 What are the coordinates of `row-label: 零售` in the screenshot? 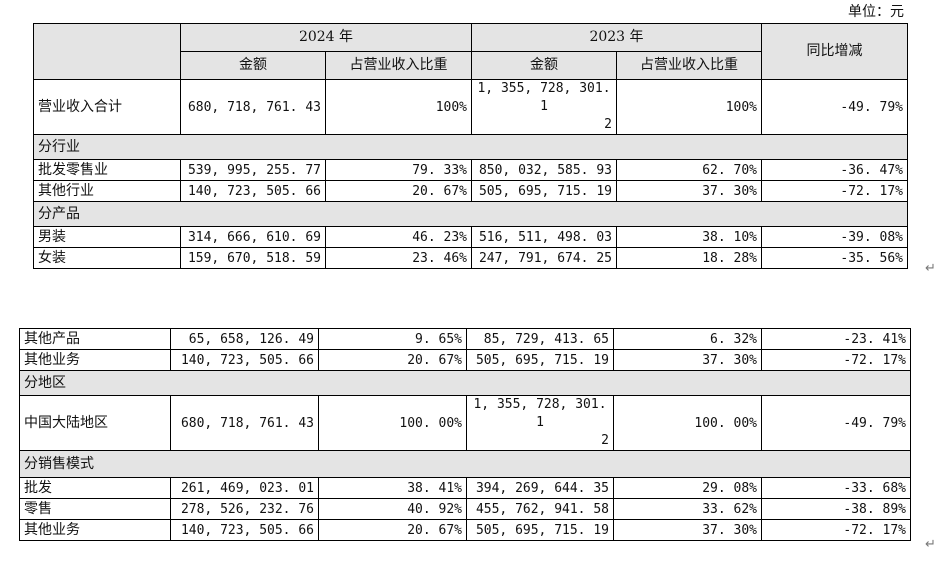 It's located at (95, 509).